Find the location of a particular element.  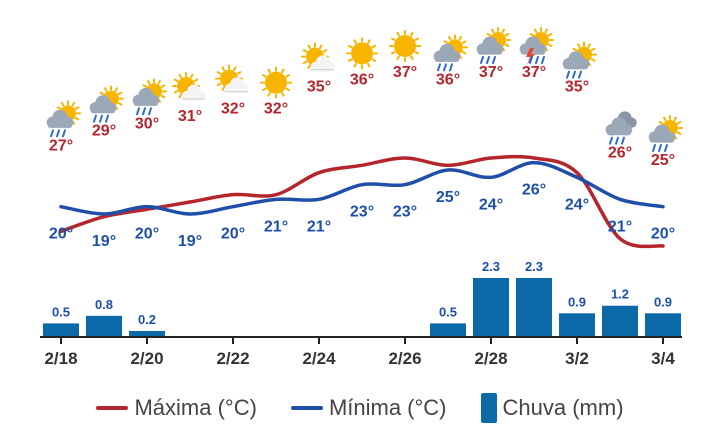

legend-min-swatch is located at coordinates (306, 408).